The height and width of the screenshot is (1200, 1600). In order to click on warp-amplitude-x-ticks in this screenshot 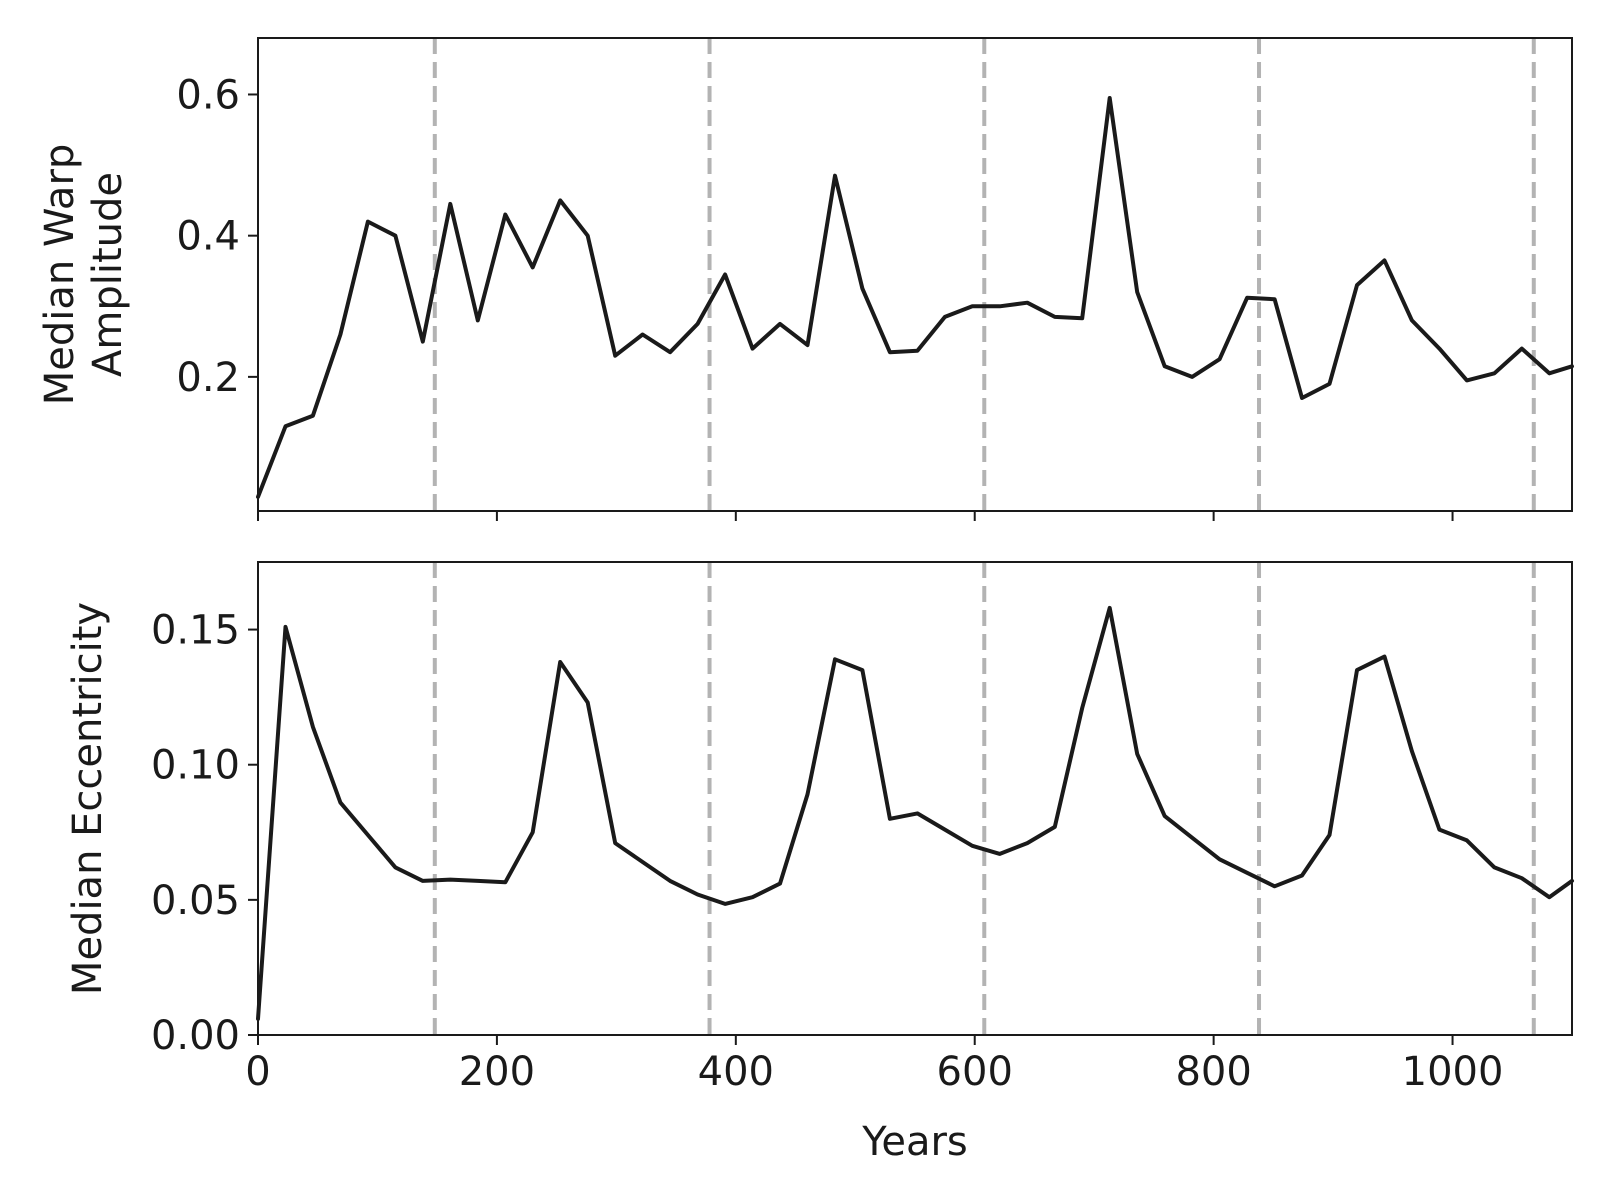, I will do `click(855, 516)`.